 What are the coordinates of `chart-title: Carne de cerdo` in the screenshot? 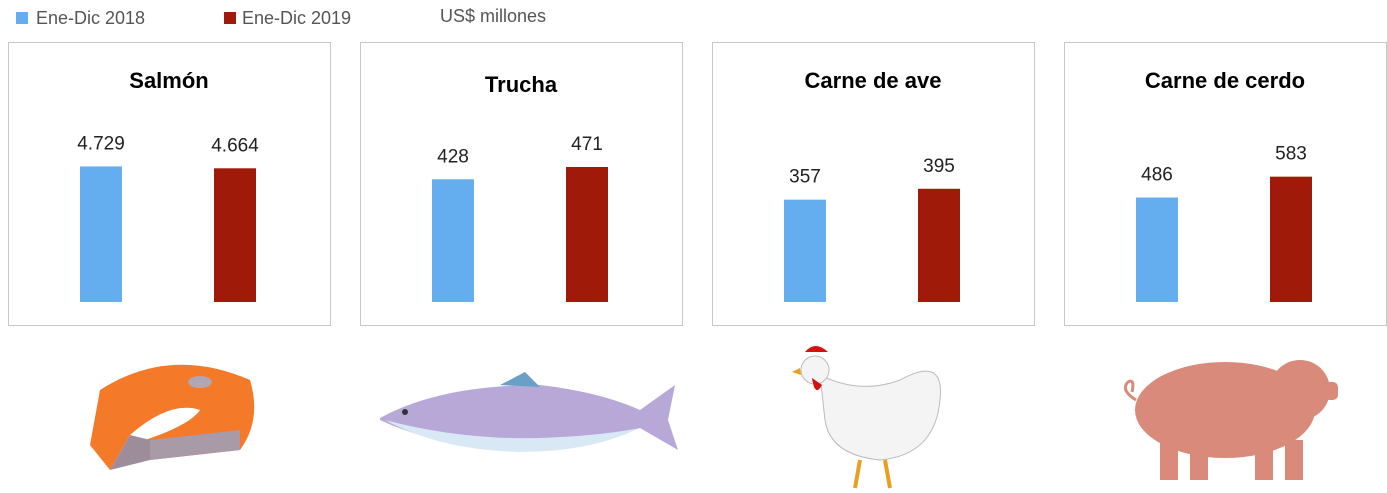 It's located at (1225, 80).